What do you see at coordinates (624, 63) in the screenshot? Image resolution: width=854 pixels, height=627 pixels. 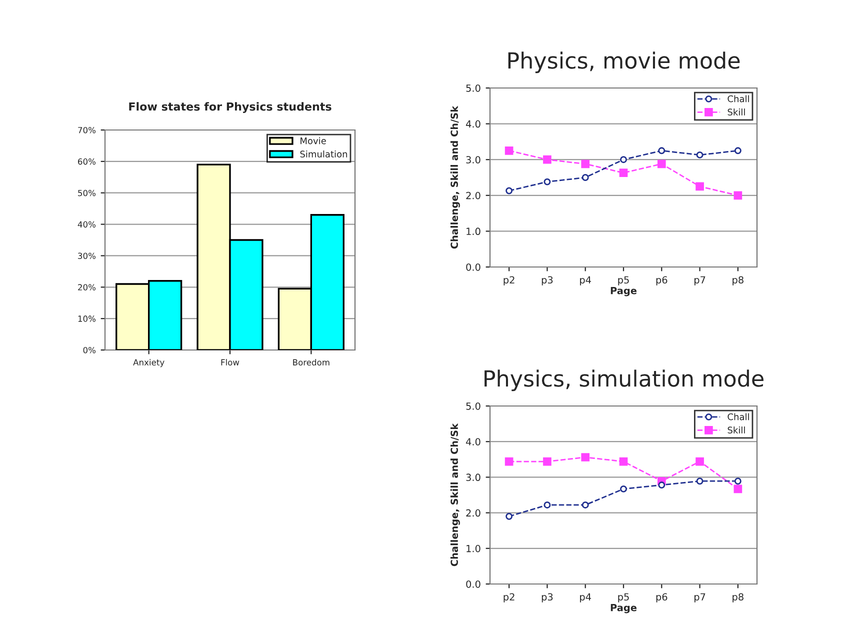 I see `chart-title: Physics, movie mode` at bounding box center [624, 63].